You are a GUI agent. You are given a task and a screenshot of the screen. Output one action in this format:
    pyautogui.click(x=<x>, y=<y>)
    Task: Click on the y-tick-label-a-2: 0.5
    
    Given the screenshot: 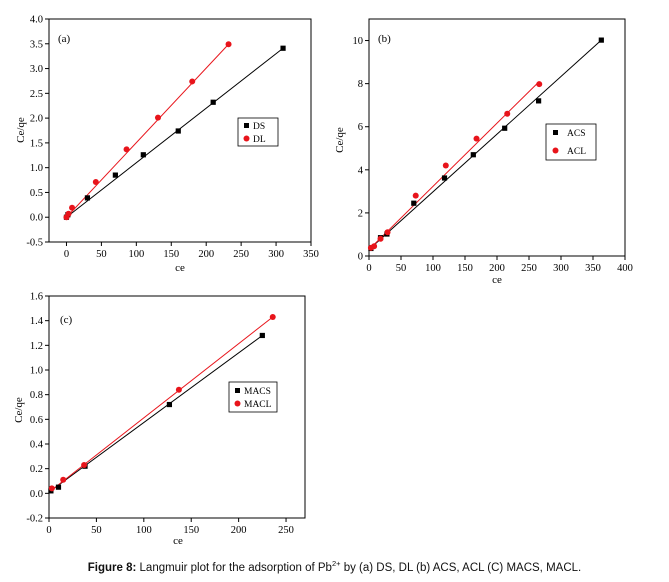 What is the action you would take?
    pyautogui.click(x=36, y=193)
    